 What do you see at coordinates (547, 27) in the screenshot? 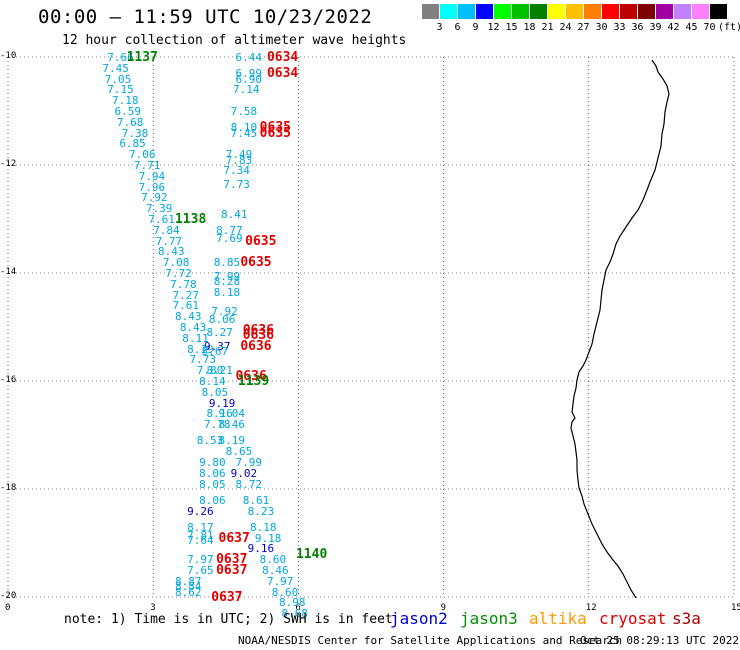
I see `colorbar-label: 21` at bounding box center [547, 27].